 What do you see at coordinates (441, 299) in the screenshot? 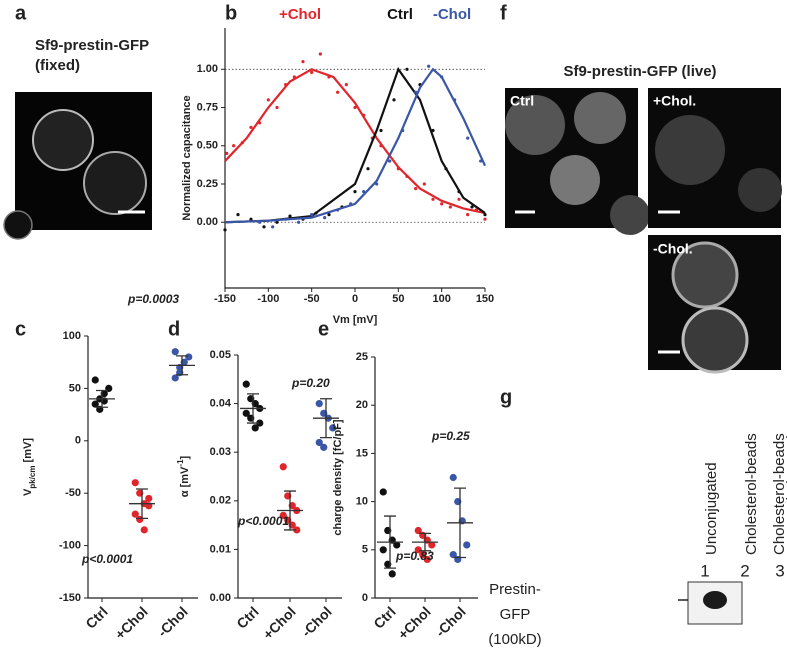
I see `x-tick-label: 100` at bounding box center [441, 299].